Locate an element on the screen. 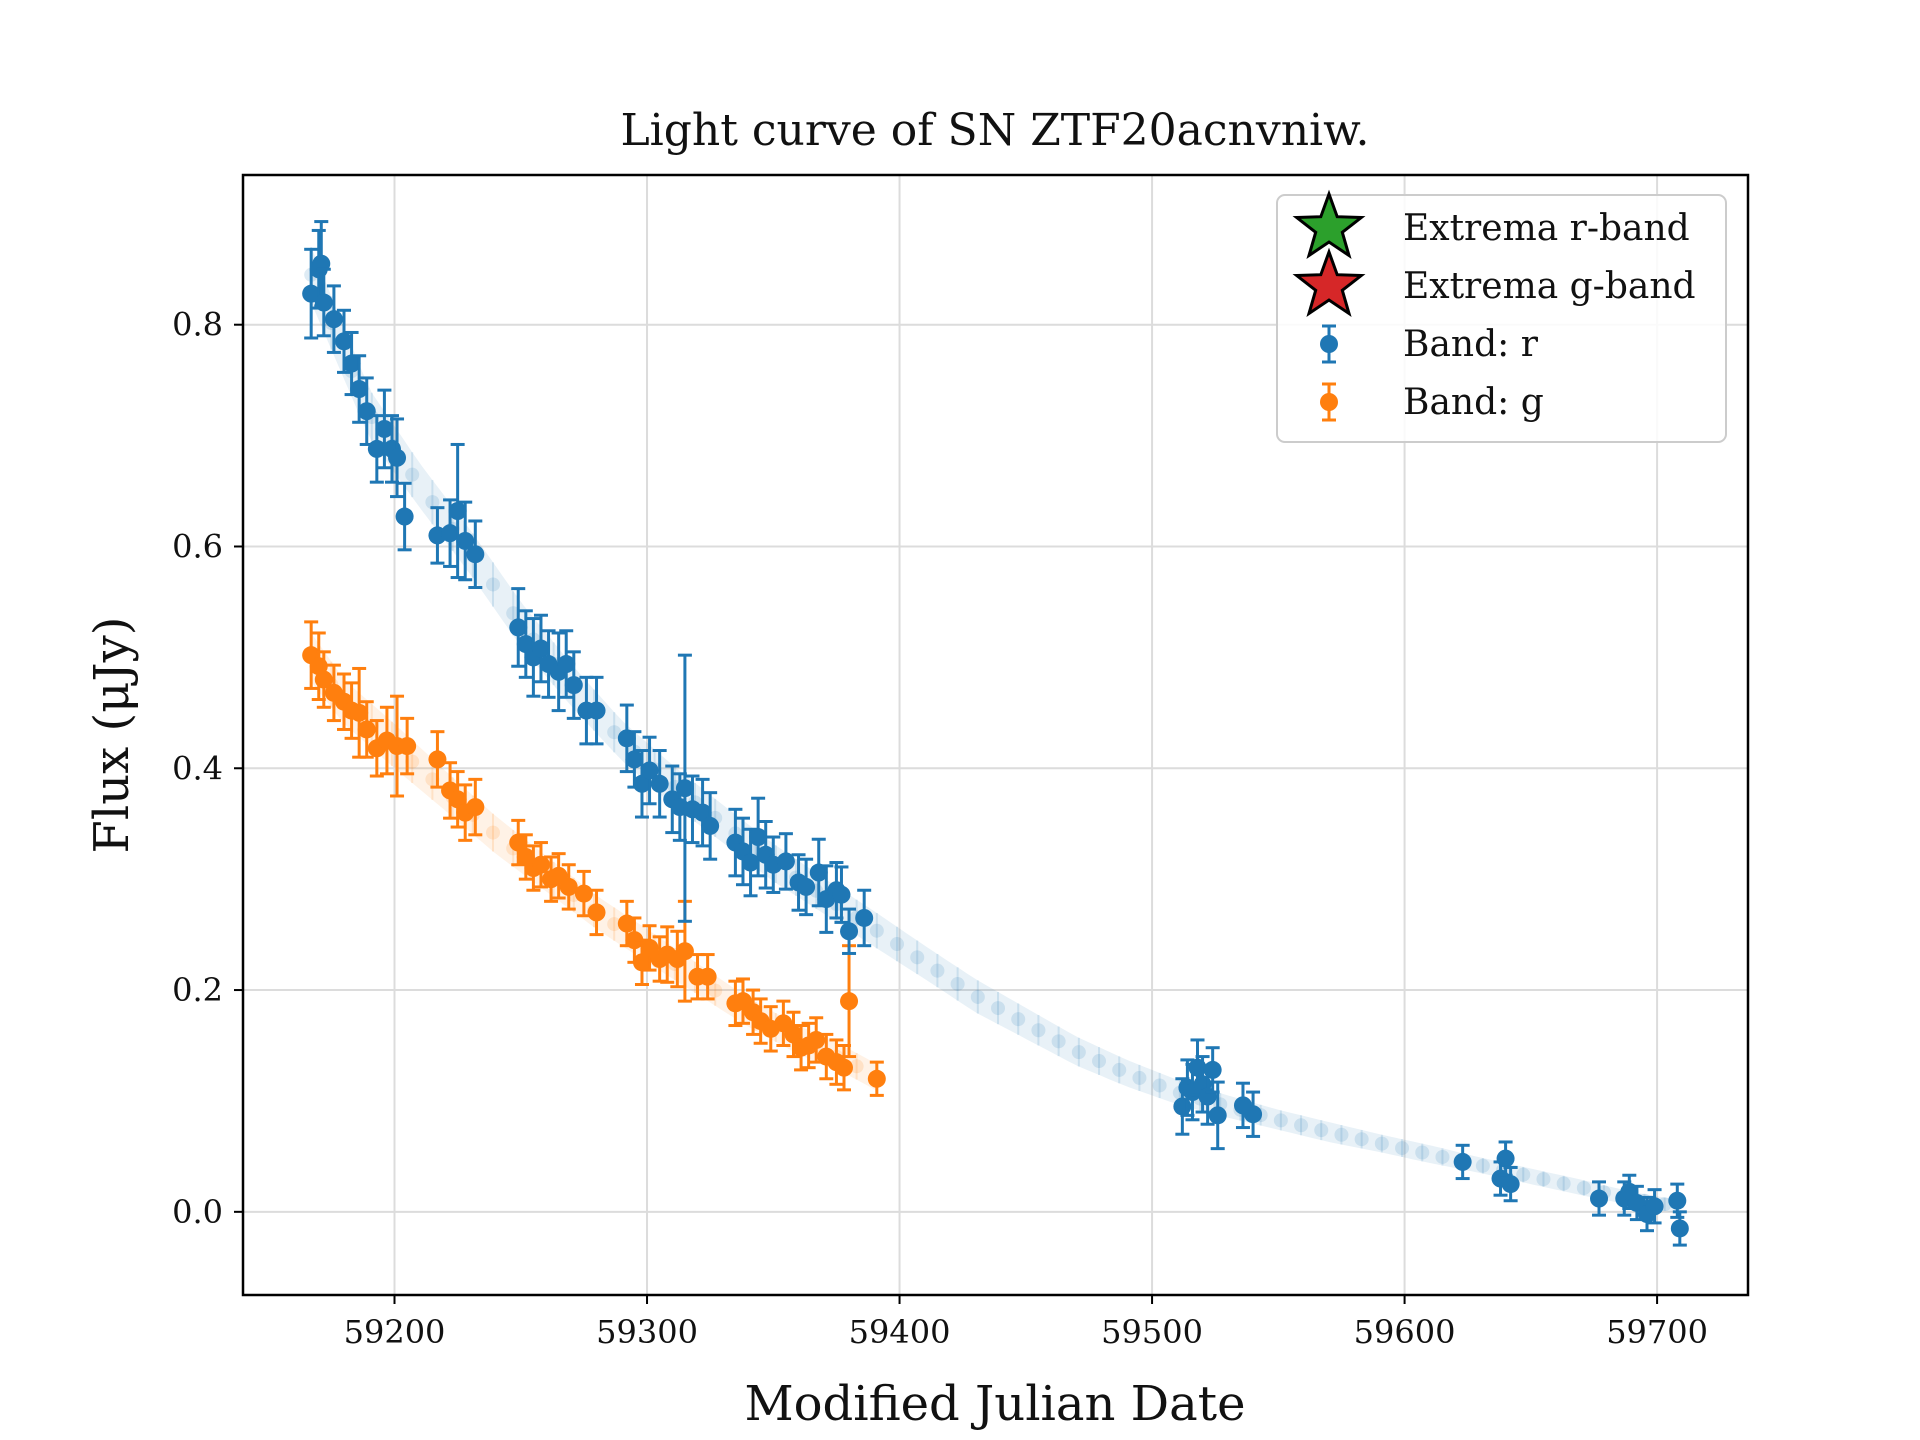 The image size is (1920, 1440). y-tick-label: 0.8 is located at coordinates (197, 325).